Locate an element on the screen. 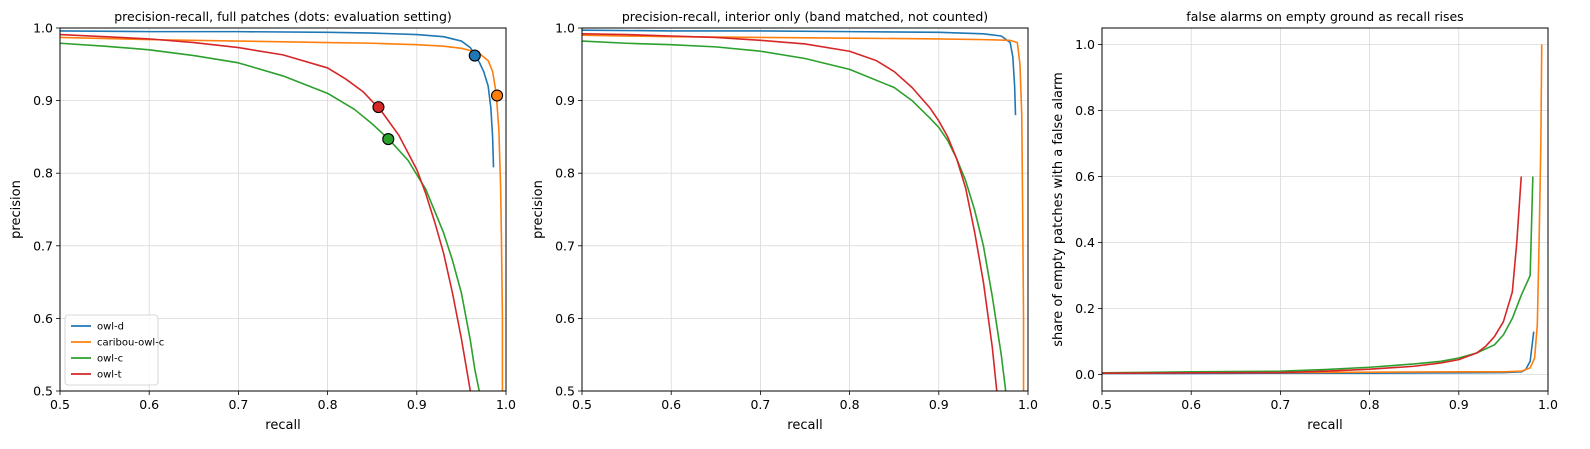  y-tick-label: 0.2 is located at coordinates (1085, 308).